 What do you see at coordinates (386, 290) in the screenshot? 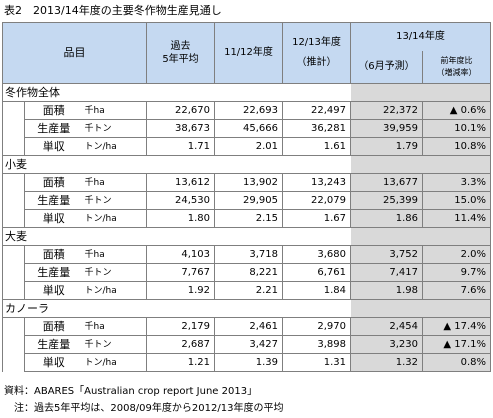
I see `cell-1314-forecast: 1.98` at bounding box center [386, 290].